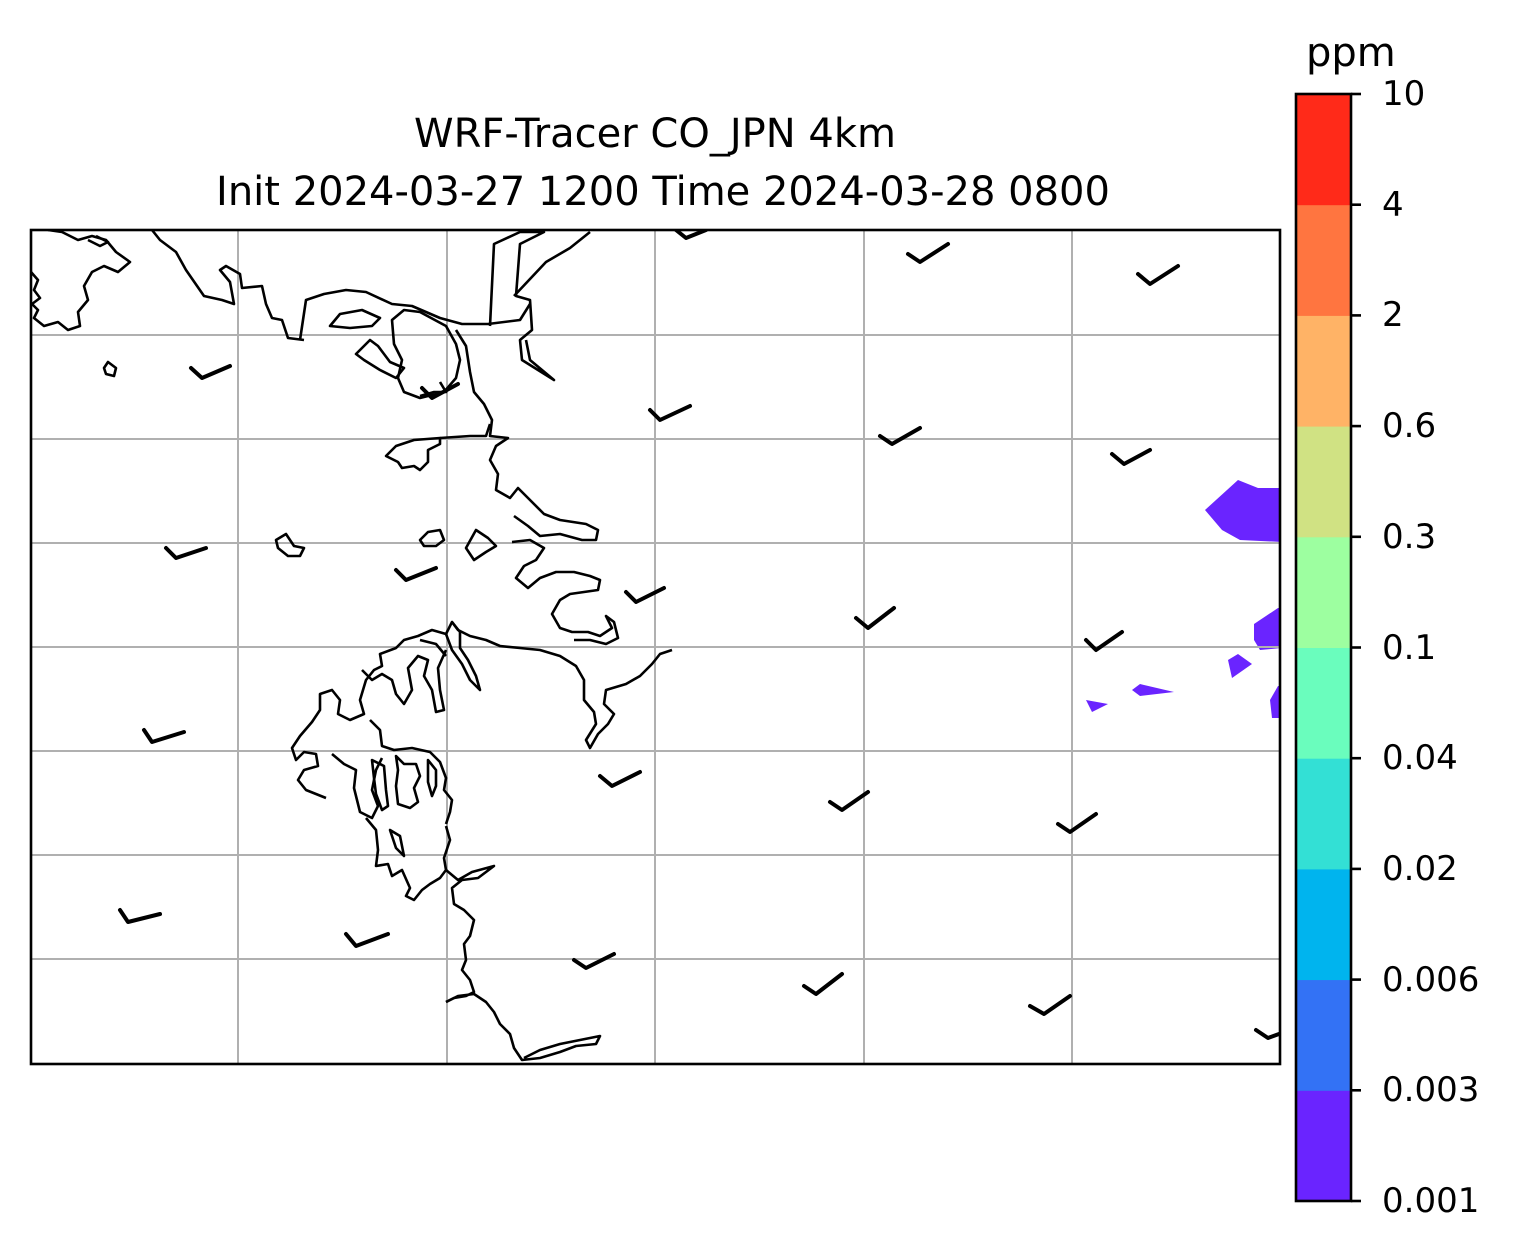  Describe the element at coordinates (1351, 53) in the screenshot. I see `colorbar-units: ppm` at that location.